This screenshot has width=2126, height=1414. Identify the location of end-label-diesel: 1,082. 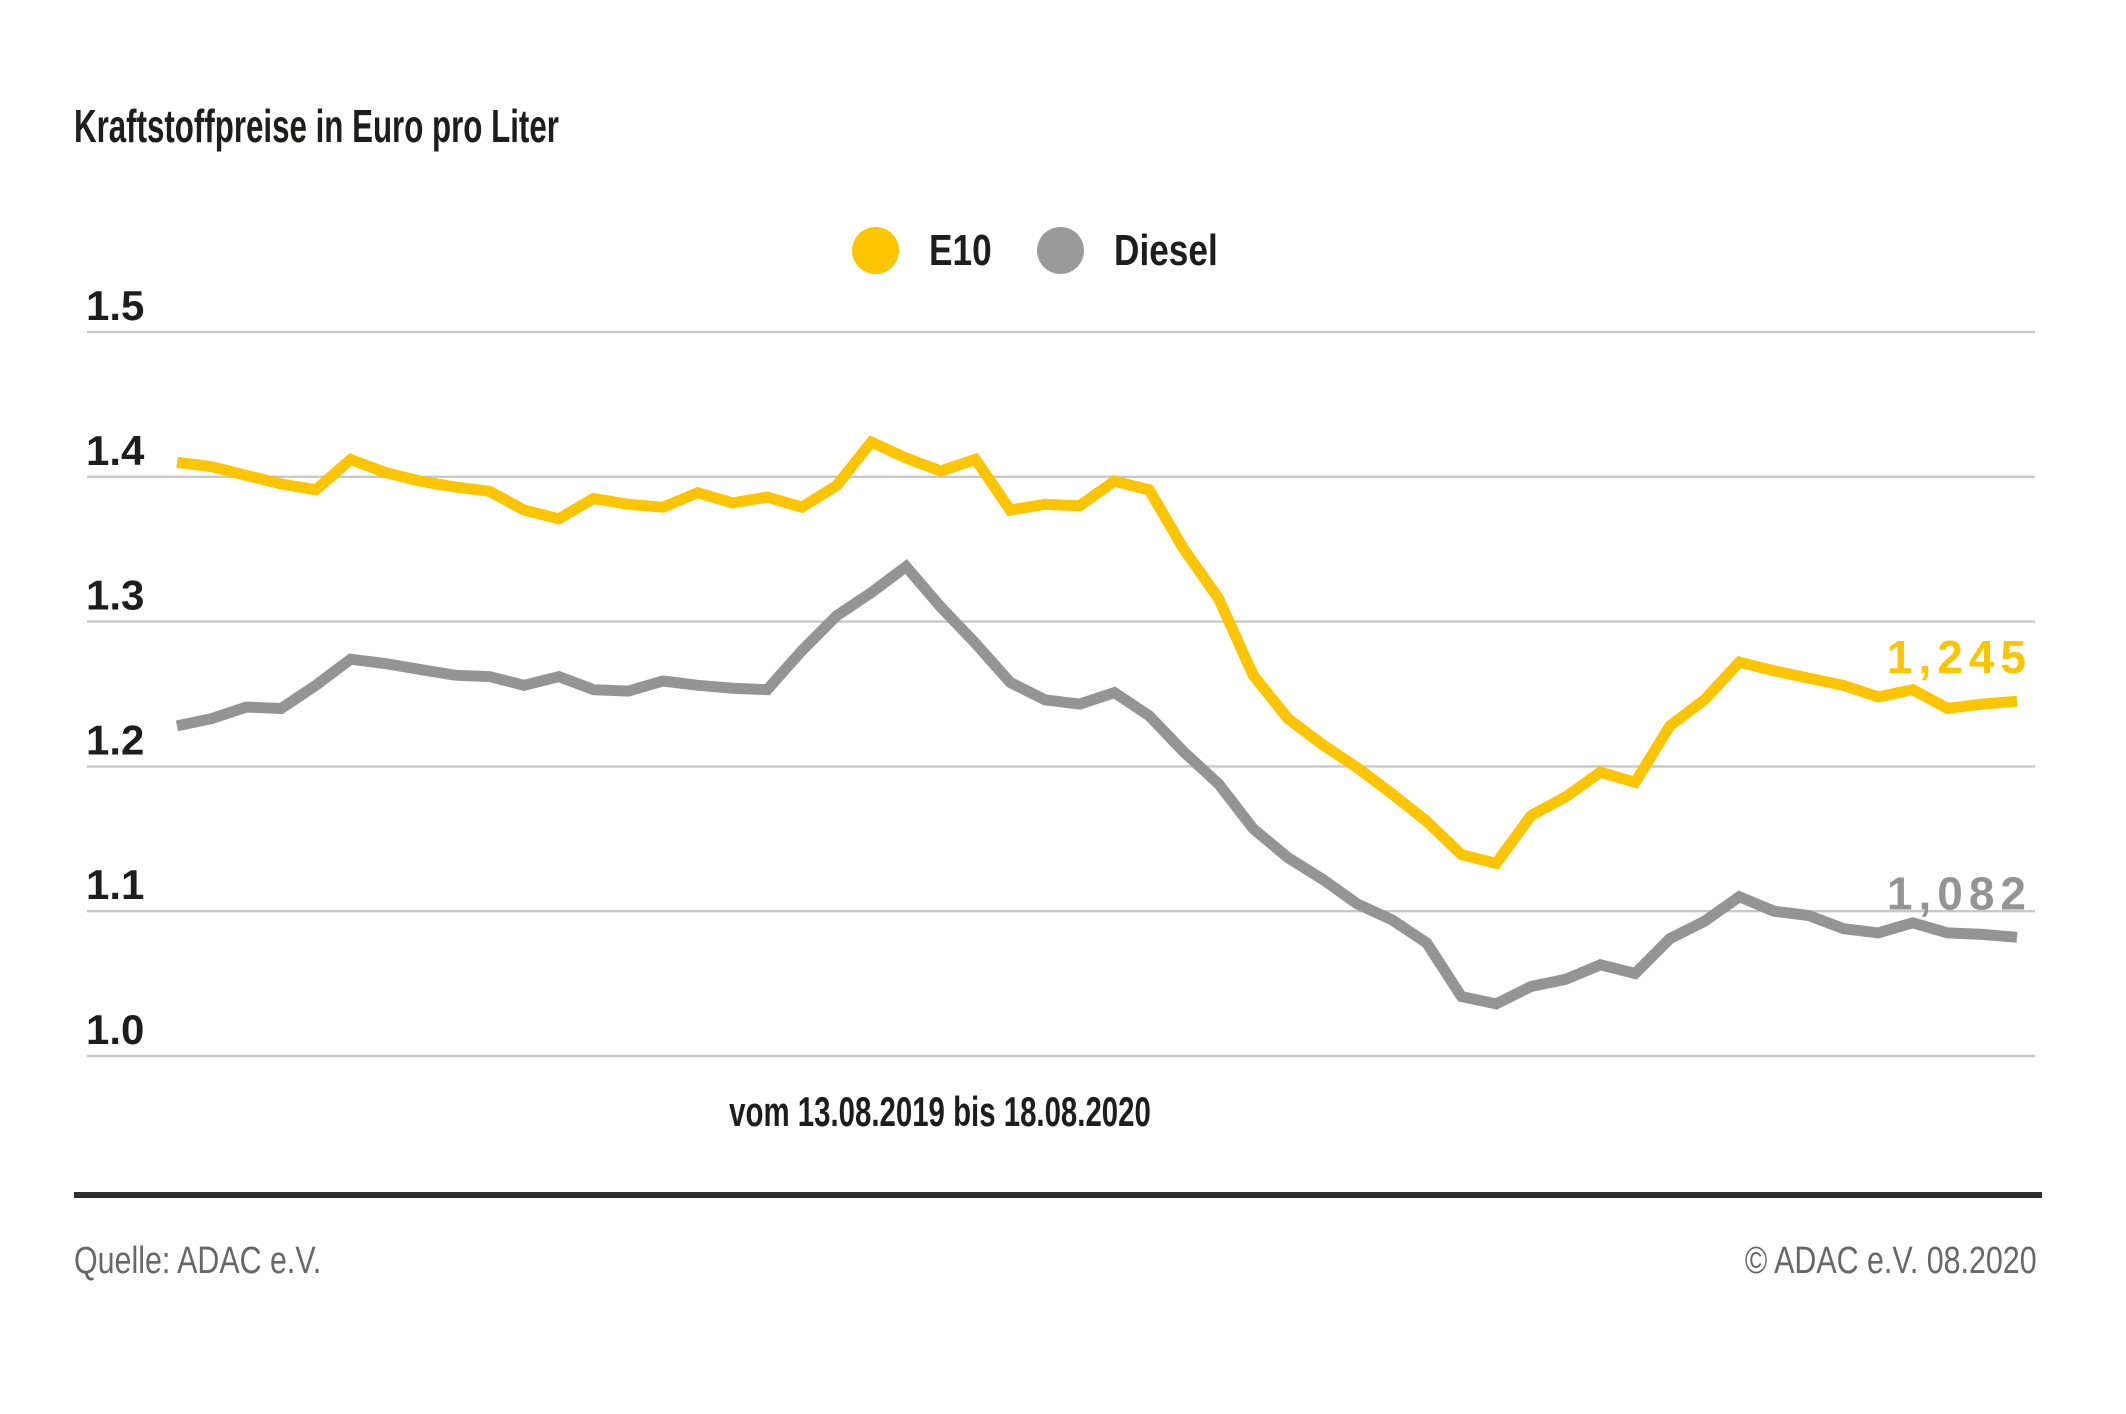
(1959, 893).